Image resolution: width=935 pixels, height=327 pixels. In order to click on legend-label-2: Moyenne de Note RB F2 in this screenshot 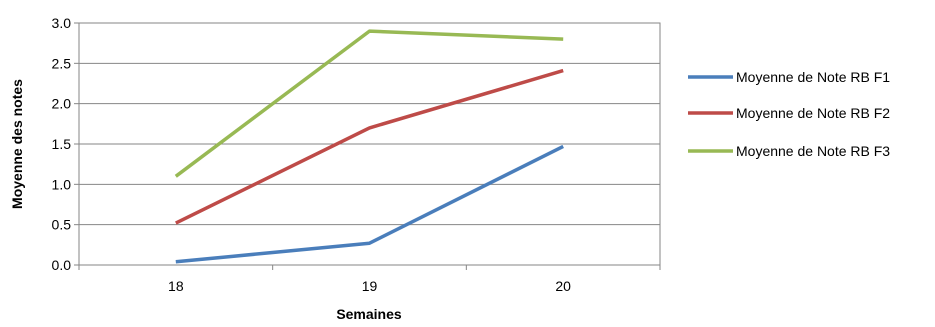, I will do `click(813, 113)`.